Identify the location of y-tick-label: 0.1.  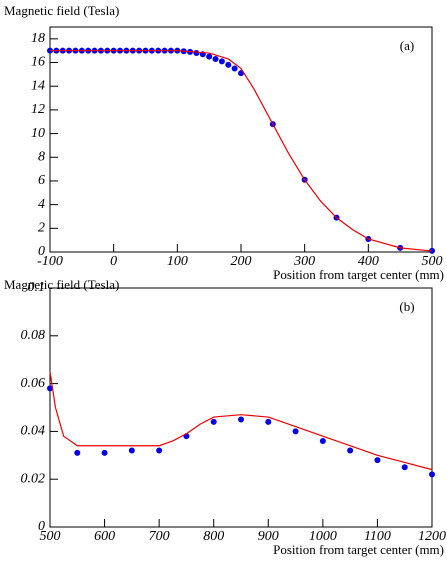
(37, 287).